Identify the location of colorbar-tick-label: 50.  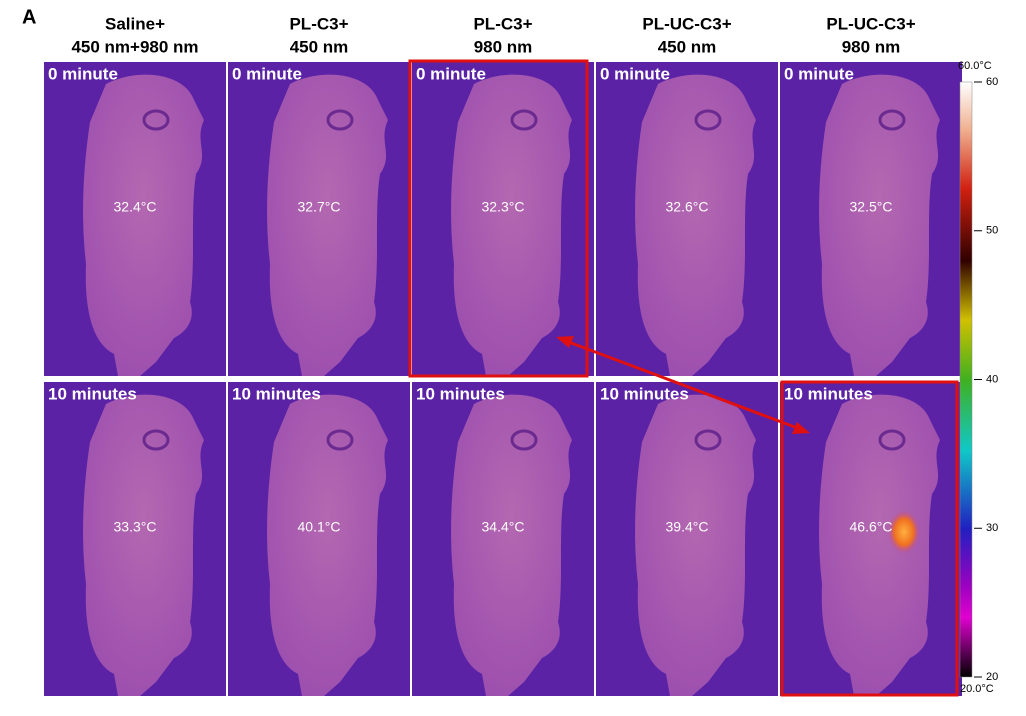
(992, 231).